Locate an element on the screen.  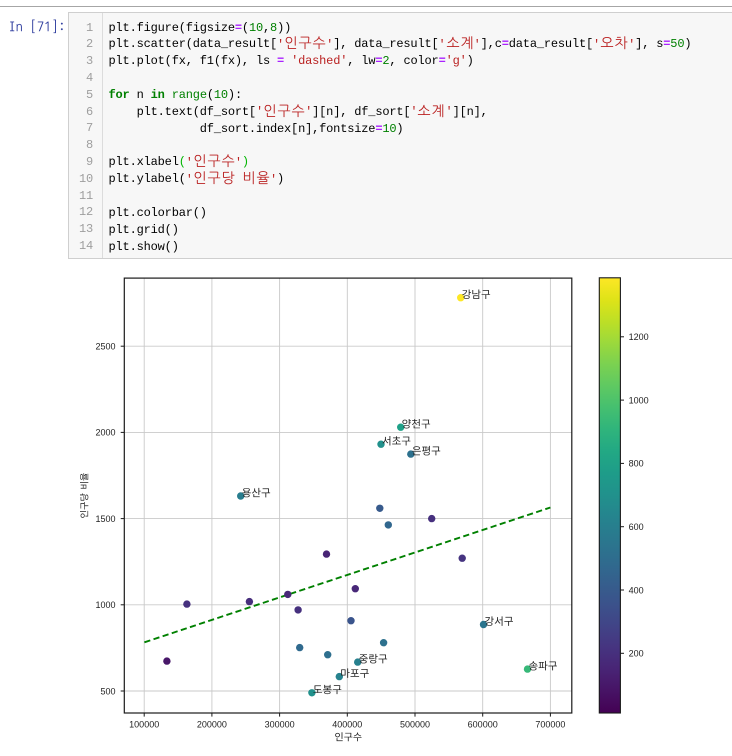
svg-text: 2500 is located at coordinates (105, 347).